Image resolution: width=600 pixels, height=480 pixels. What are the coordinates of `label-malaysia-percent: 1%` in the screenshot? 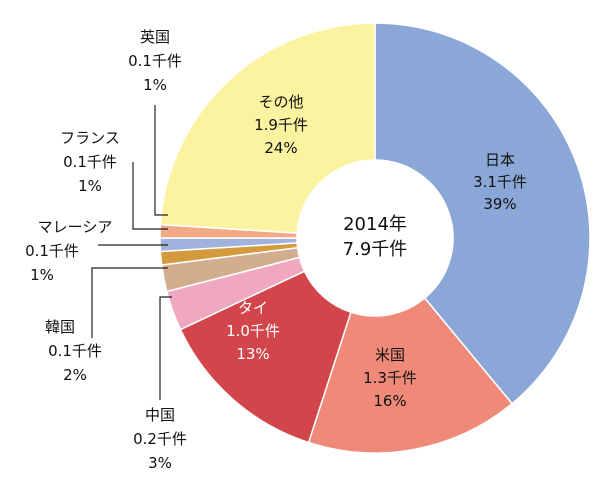 It's located at (42, 275).